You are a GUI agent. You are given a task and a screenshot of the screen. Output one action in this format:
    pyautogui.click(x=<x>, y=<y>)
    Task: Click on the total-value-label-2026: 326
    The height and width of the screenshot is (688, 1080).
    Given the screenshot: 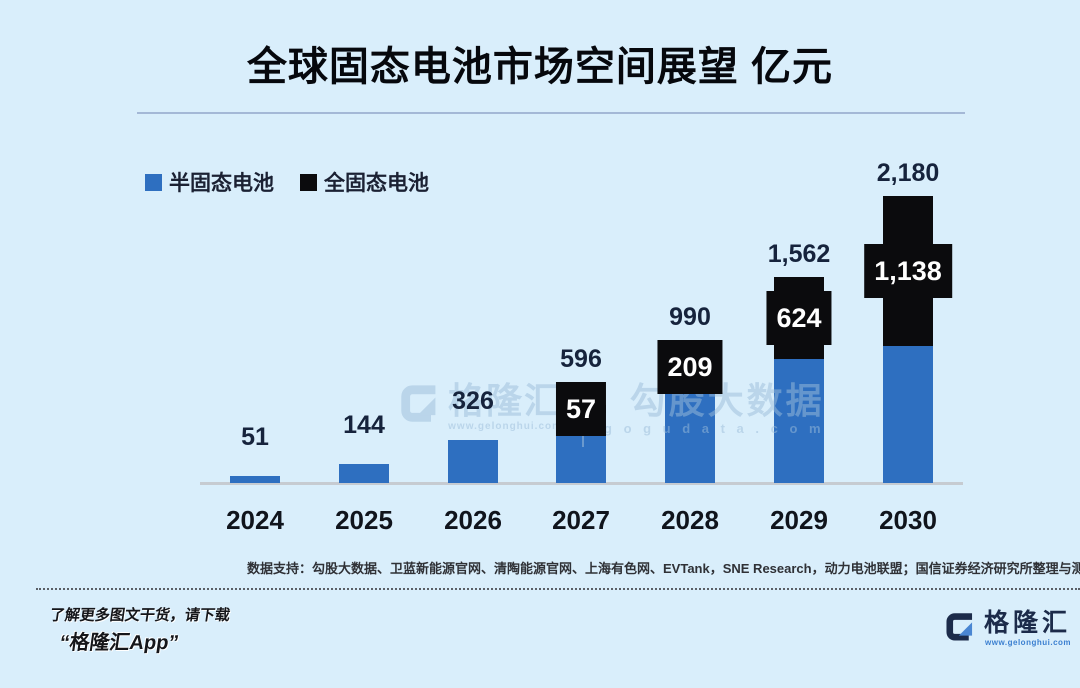 What is the action you would take?
    pyautogui.click(x=473, y=401)
    